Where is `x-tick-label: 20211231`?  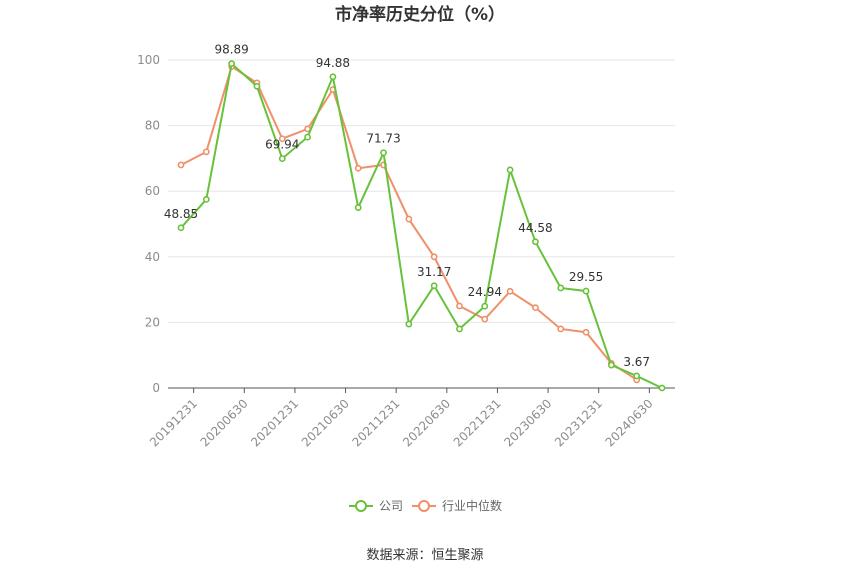
x-tick-label: 20211231 is located at coordinates (375, 422).